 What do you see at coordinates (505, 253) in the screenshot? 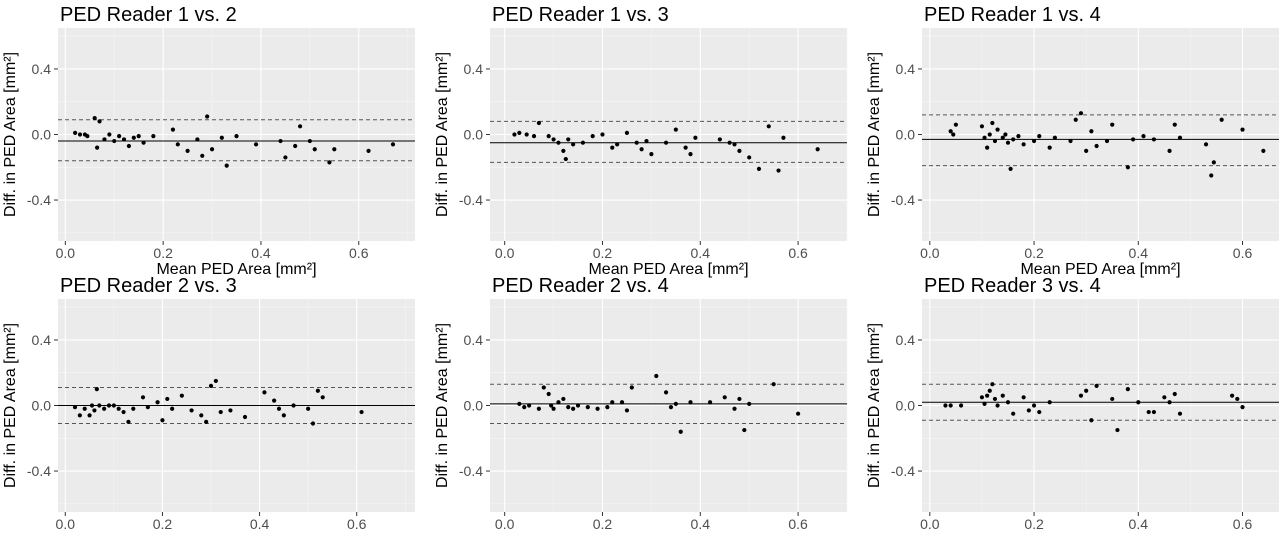
I see `x-tick-label: 0.0` at bounding box center [505, 253].